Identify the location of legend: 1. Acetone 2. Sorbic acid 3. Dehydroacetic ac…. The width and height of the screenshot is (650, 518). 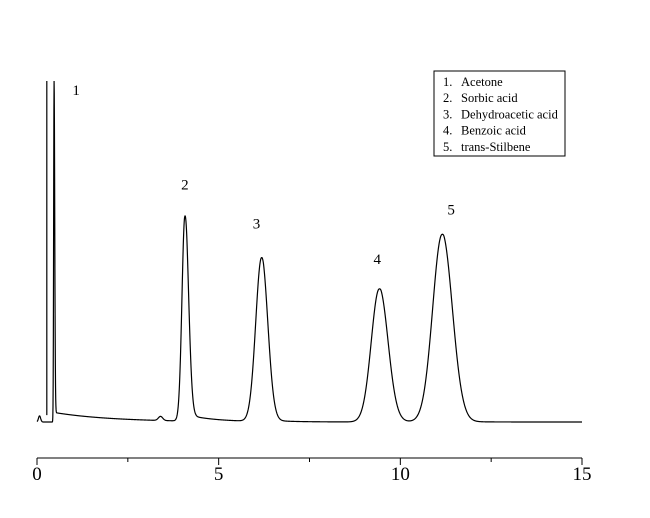
(499, 113).